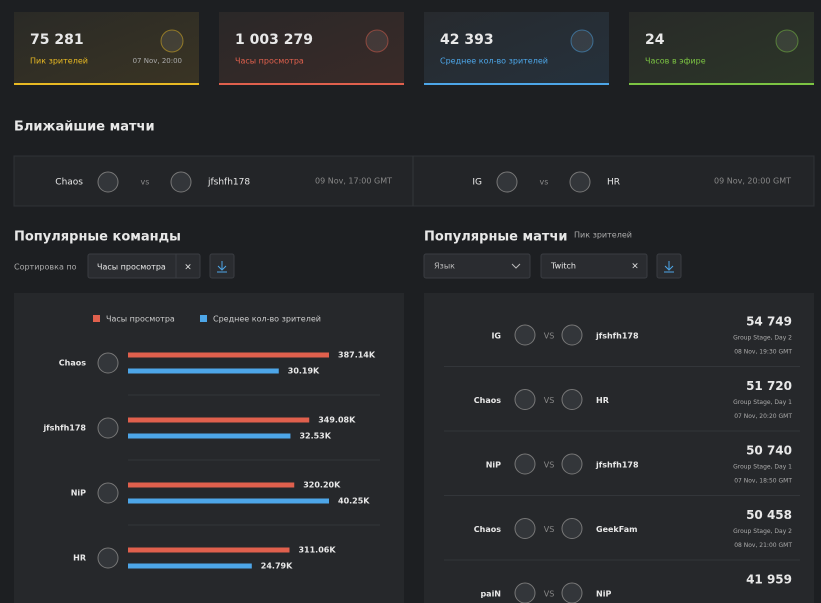 This screenshot has width=821, height=603. I want to click on sort-select, so click(144, 266).